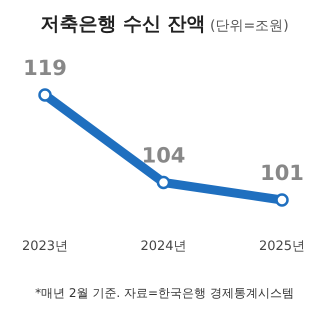 Image resolution: width=329 pixels, height=332 pixels. What do you see at coordinates (282, 246) in the screenshot?
I see `x-tick-label: 2025년` at bounding box center [282, 246].